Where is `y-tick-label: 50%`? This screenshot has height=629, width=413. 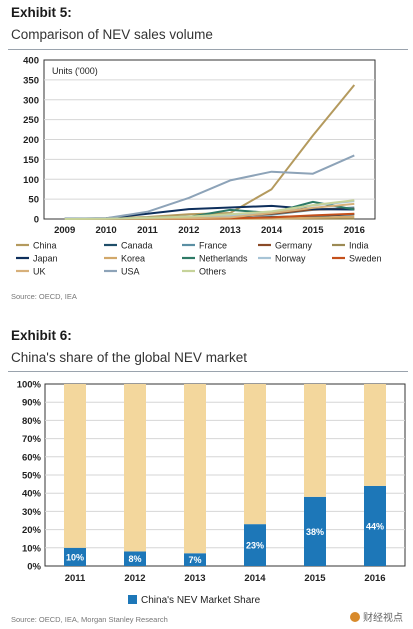 y-tick-label: 50% is located at coordinates (32, 476).